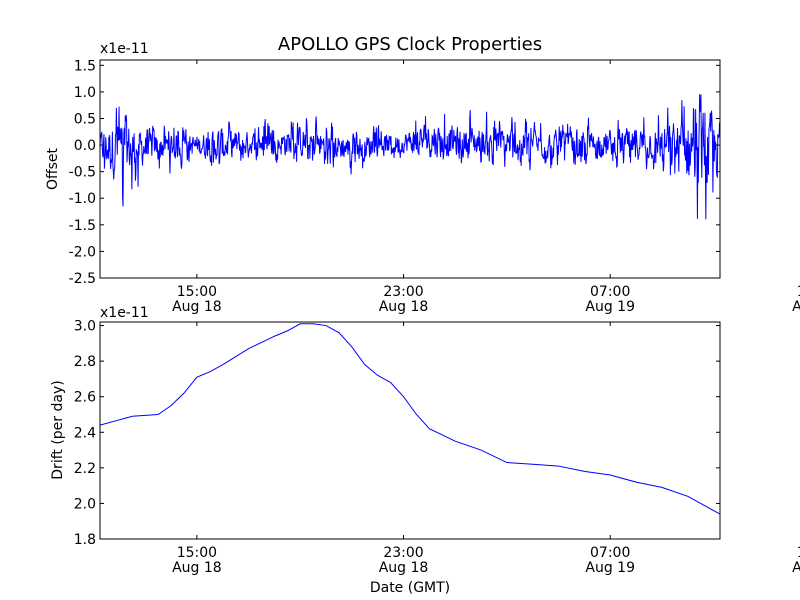 This screenshot has width=800, height=600. I want to click on offset-scale-label: x1e-11, so click(124, 49).